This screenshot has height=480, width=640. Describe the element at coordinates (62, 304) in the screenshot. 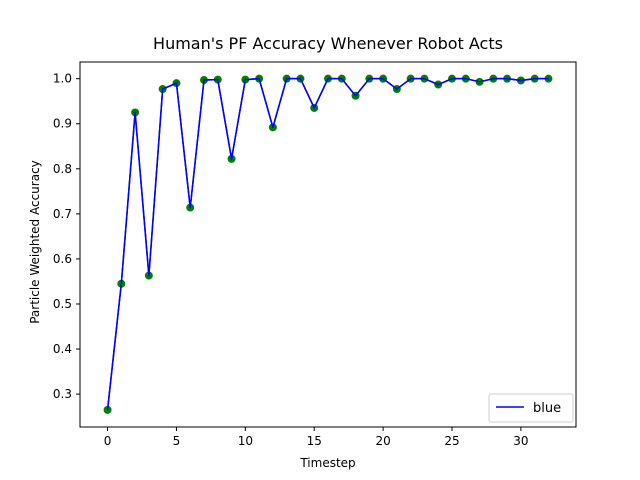

I see `y-tick-label: 0.5` at that location.